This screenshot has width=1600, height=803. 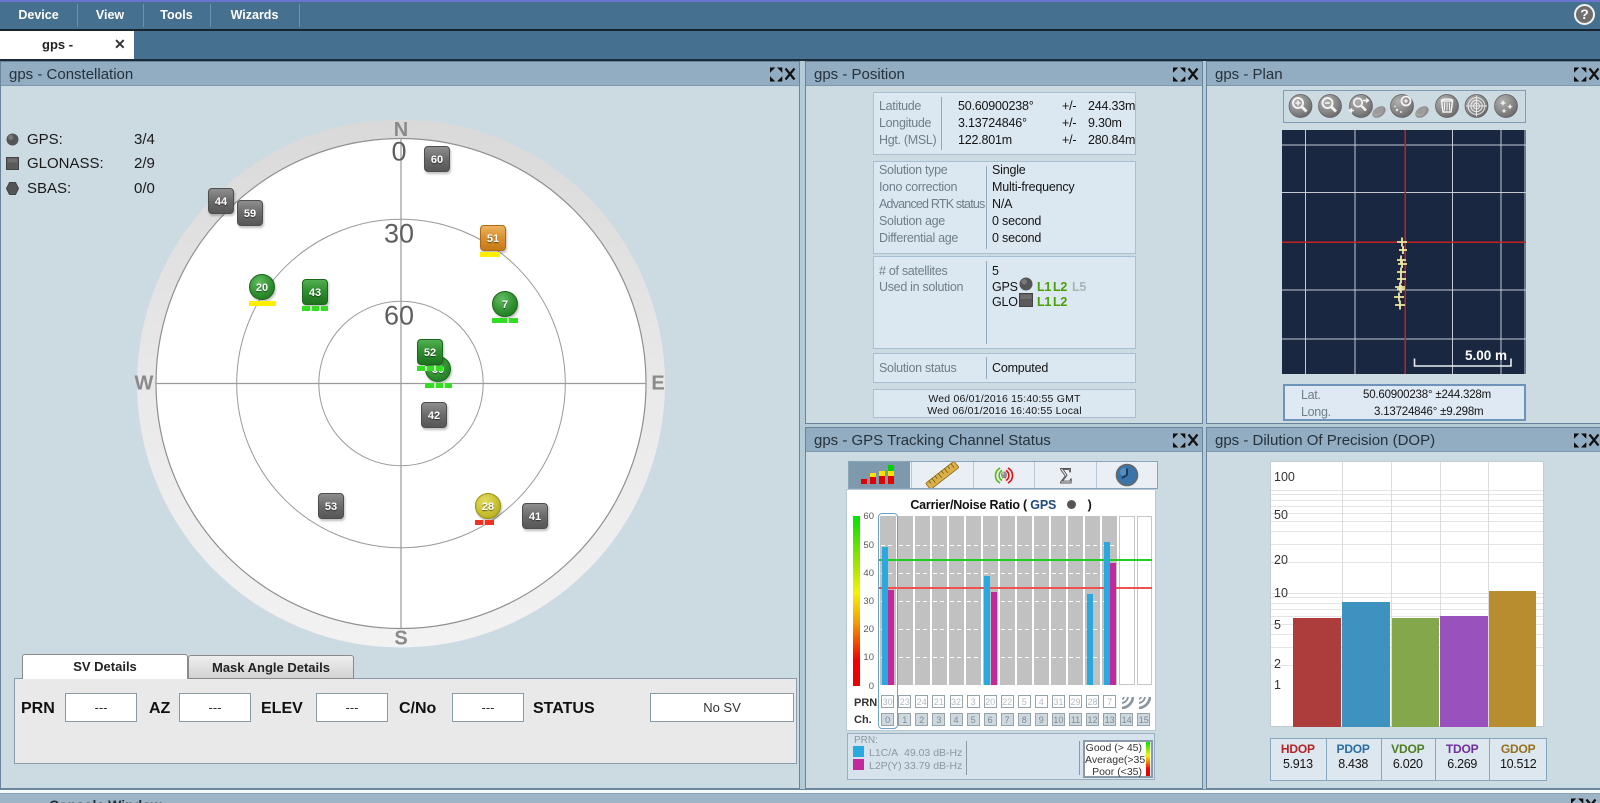 What do you see at coordinates (398, 152) in the screenshot?
I see `svg-text: 0` at bounding box center [398, 152].